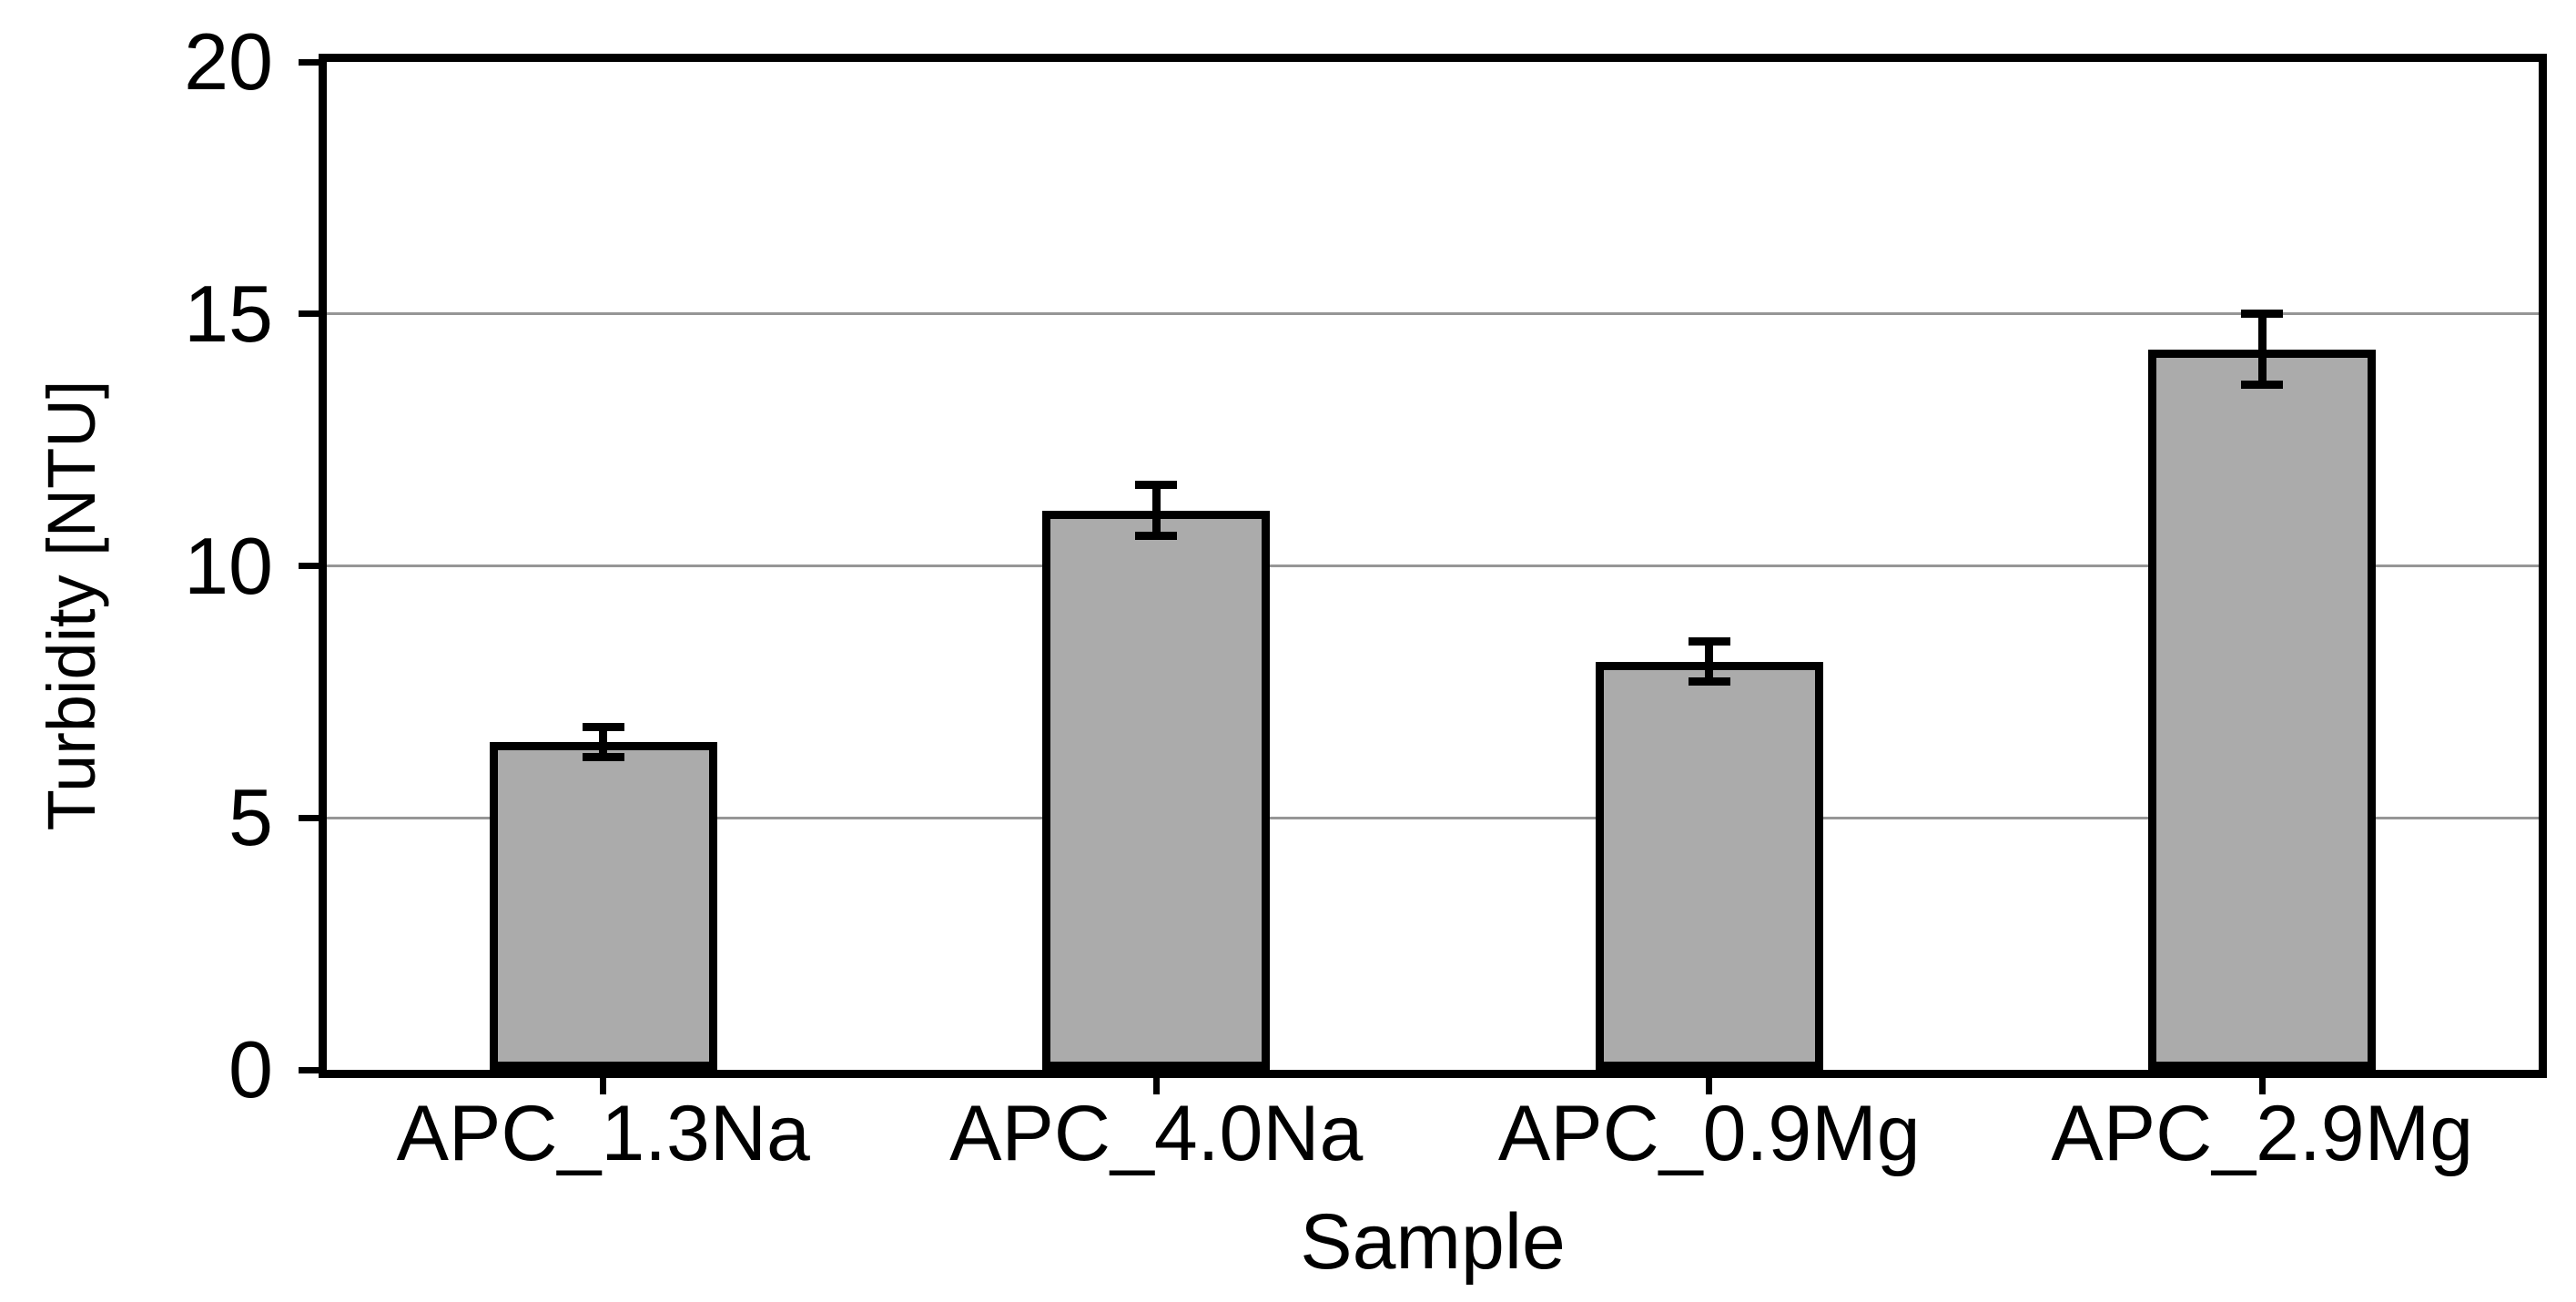  I want to click on y-tick-label-0: 0, so click(250, 1069).